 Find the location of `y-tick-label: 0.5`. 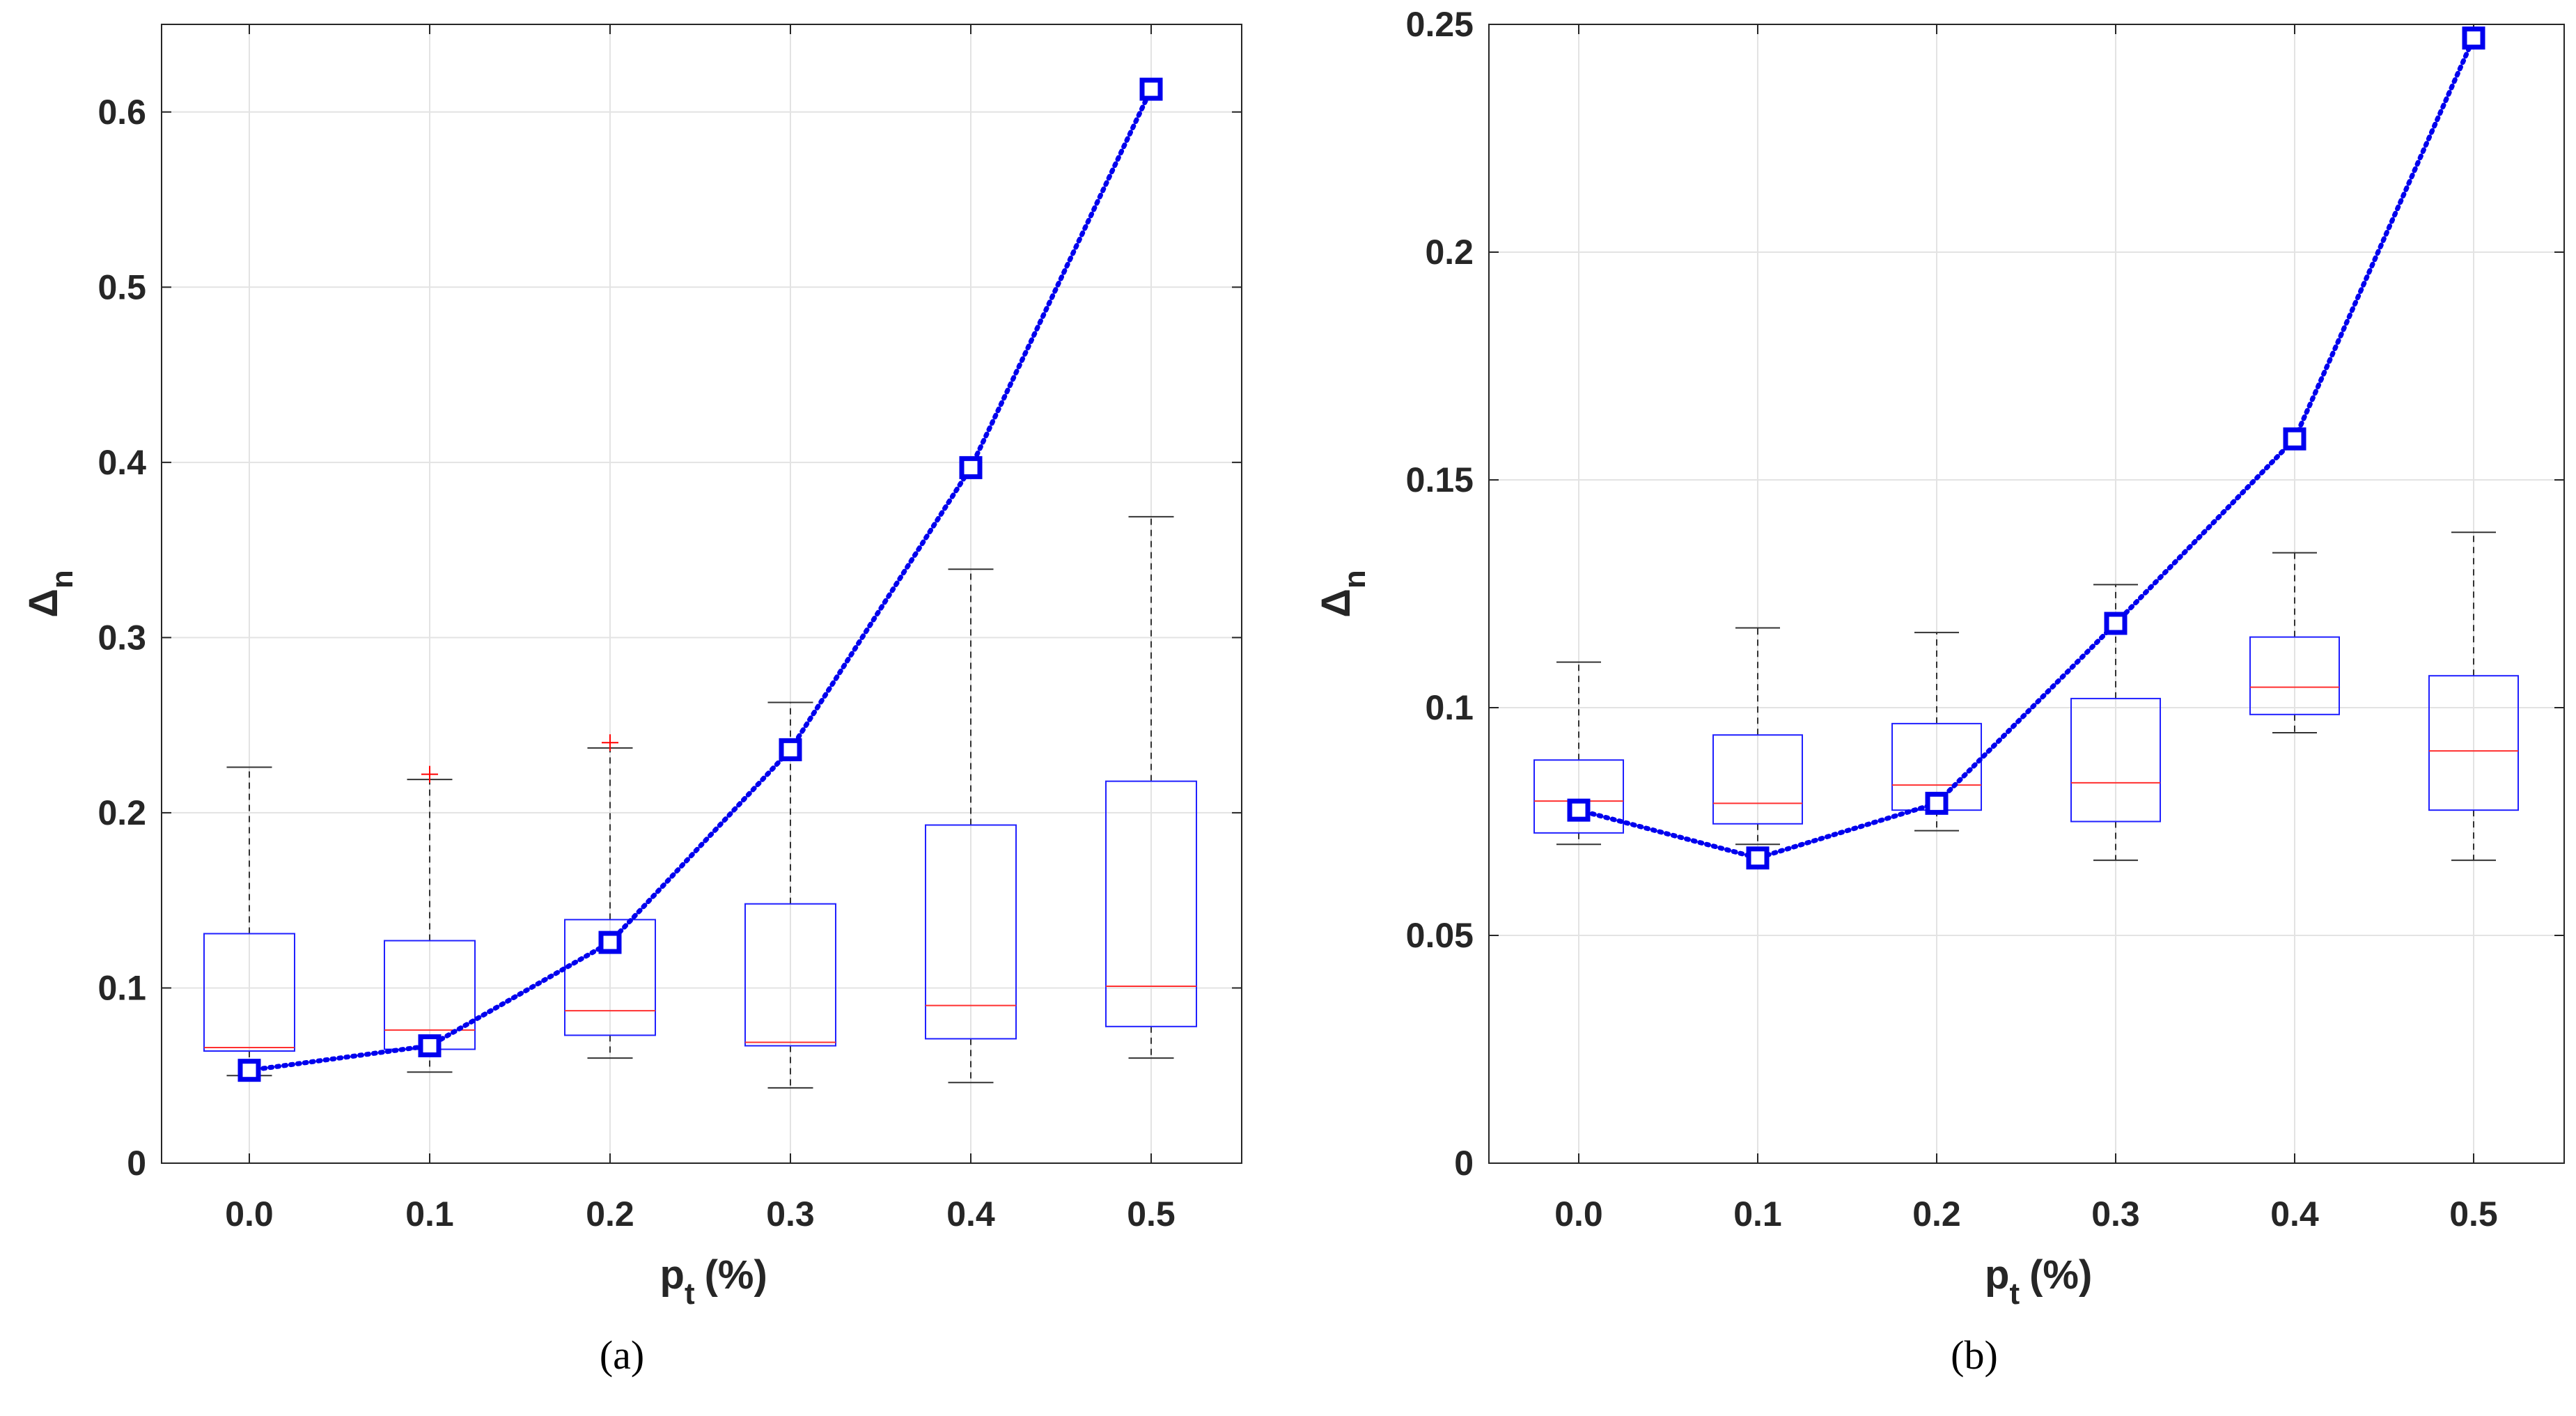

y-tick-label: 0.5 is located at coordinates (121, 286).